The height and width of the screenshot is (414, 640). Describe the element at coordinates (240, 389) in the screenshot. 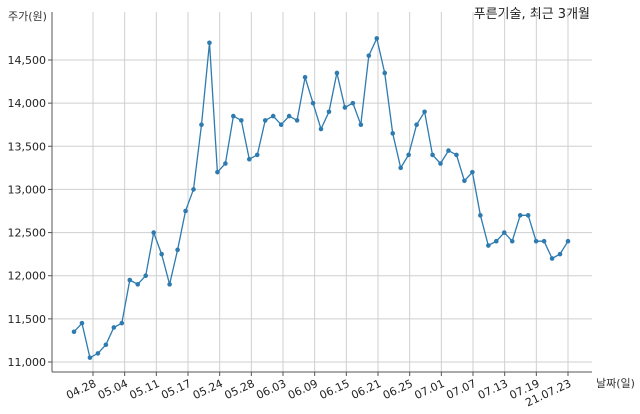

I see `x-tick-label: 05.28` at that location.